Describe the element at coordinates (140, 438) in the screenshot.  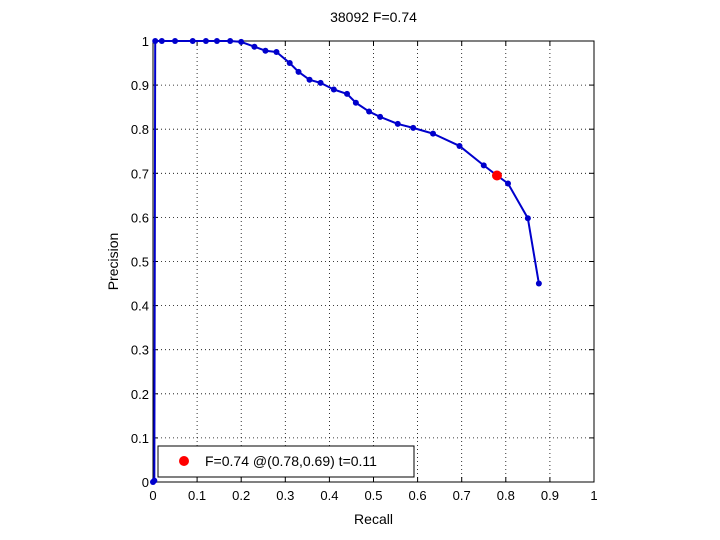
I see `y-tick-label: 0.1` at that location.